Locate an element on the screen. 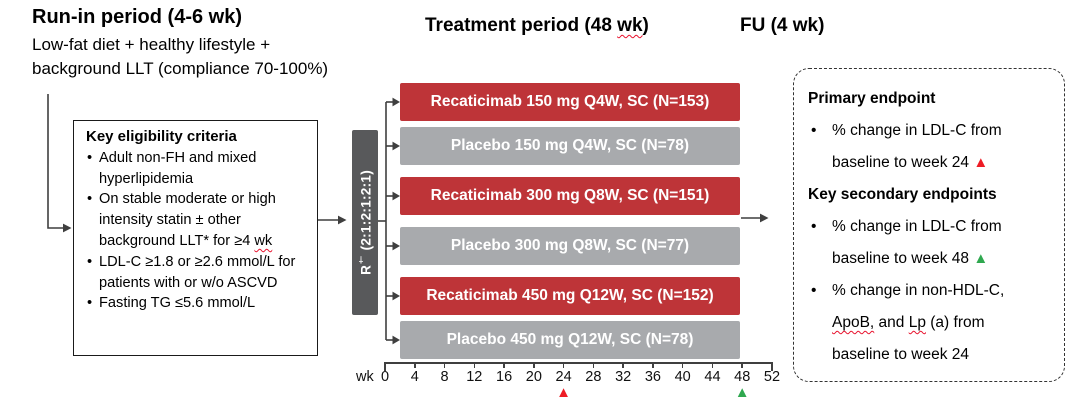 The width and height of the screenshot is (1080, 413). text-line: patients with or w/o ASCVD is located at coordinates (197, 283).